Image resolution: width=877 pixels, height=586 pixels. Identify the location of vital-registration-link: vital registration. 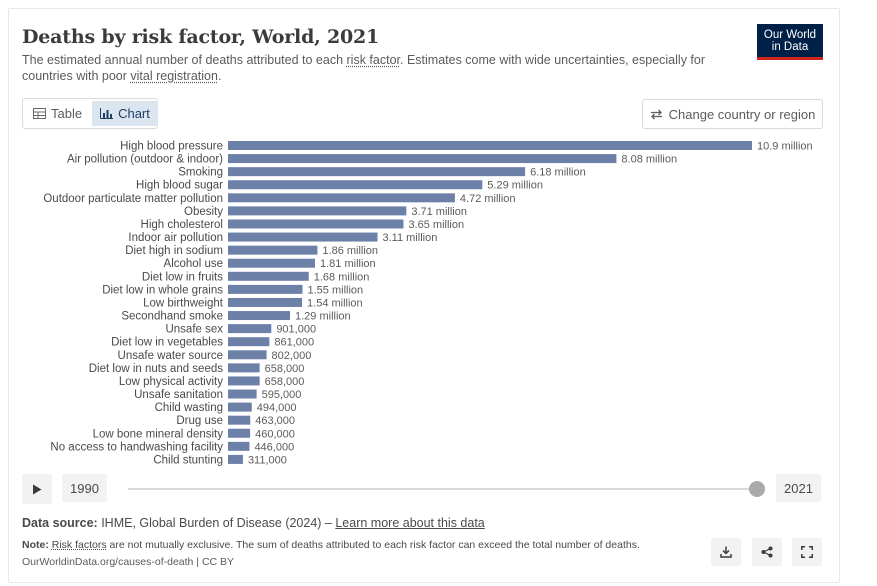
(174, 76).